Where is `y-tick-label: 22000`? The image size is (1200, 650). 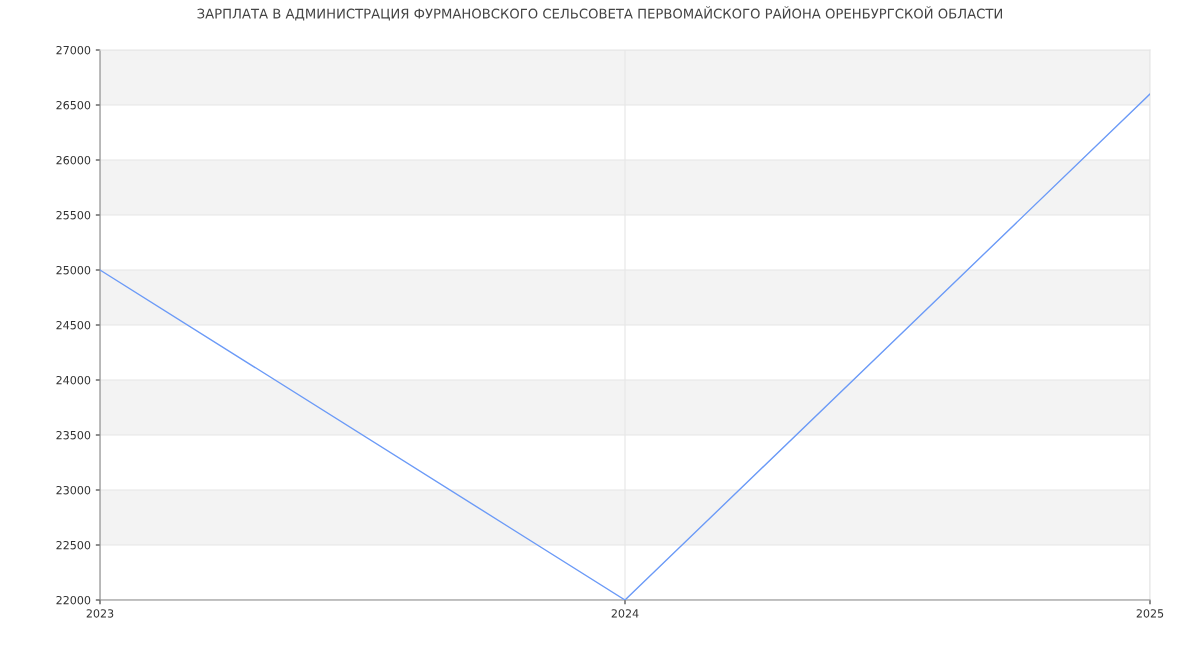
y-tick-label: 22000 is located at coordinates (73, 600).